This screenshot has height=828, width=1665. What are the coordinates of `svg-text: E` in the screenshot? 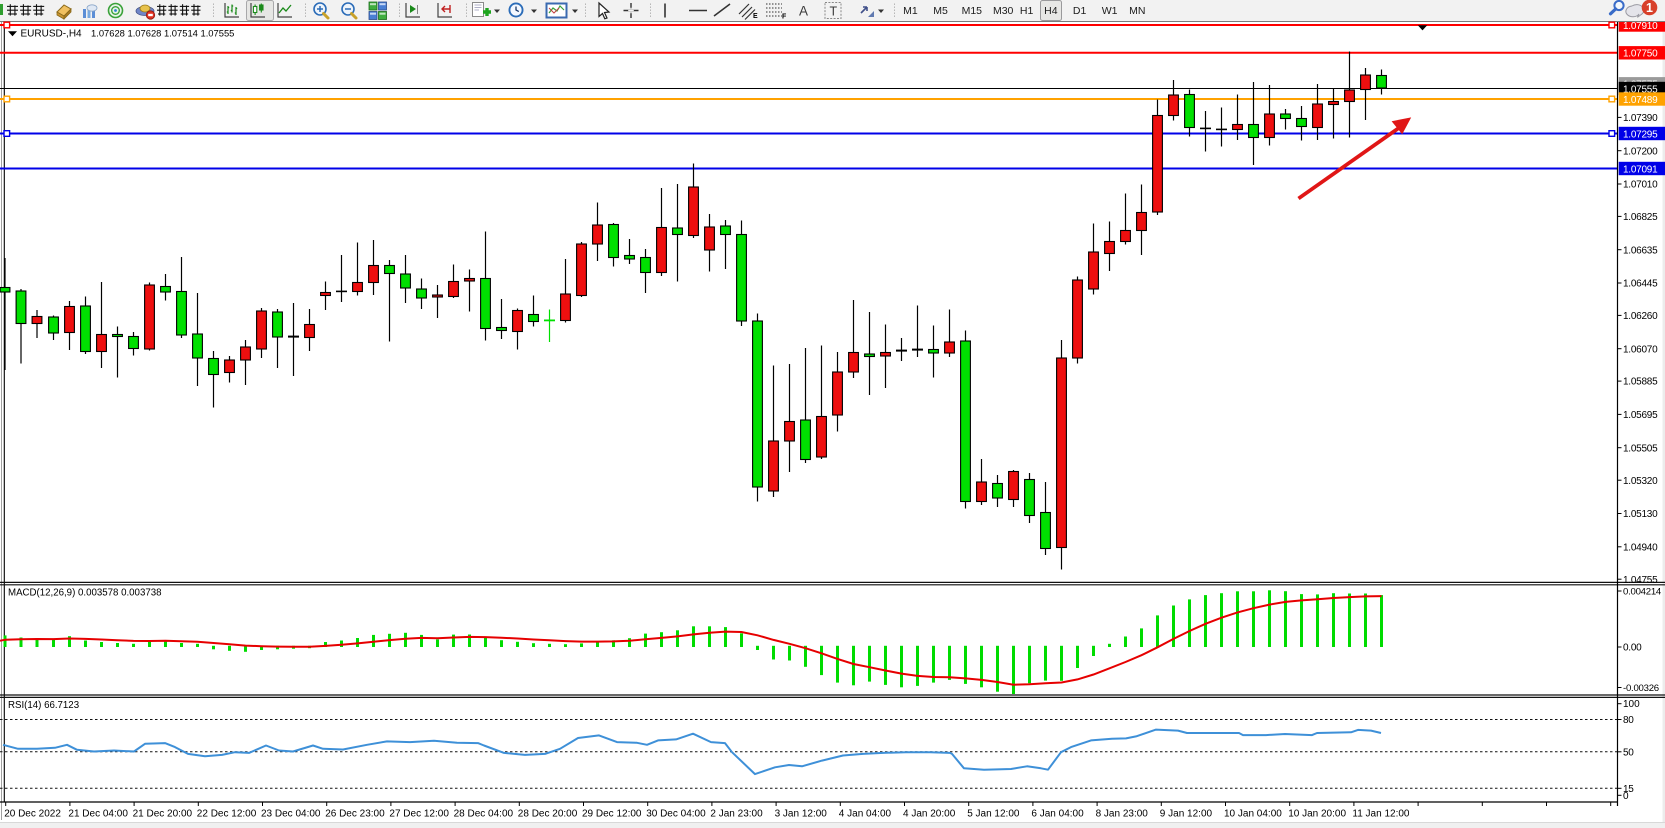 It's located at (755, 16).